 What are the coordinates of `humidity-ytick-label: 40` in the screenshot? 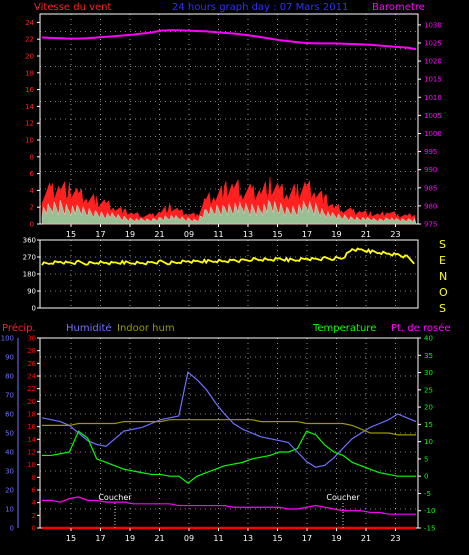 It's located at (9, 453).